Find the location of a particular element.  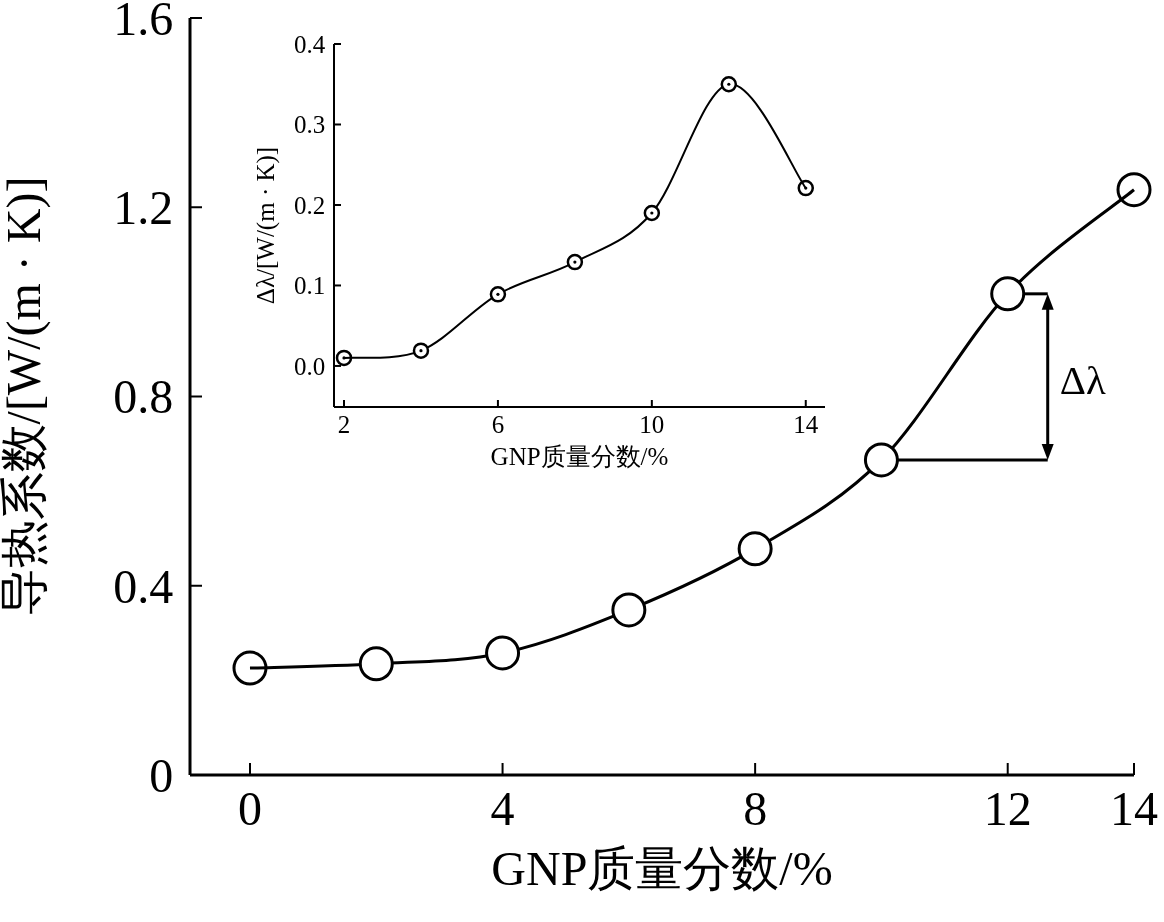

y-tick-label: 0.2 is located at coordinates (310, 205).